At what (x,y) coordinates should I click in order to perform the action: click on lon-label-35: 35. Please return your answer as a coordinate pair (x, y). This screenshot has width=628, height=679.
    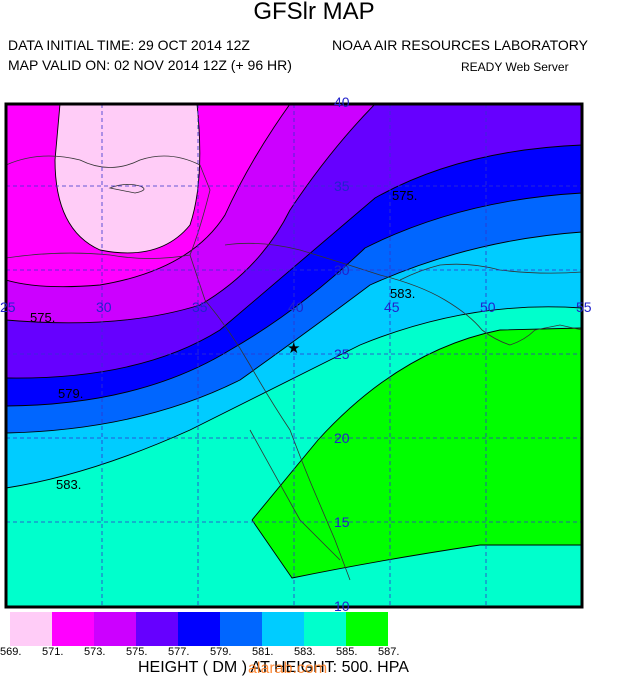
    Looking at the image, I should click on (200, 307).